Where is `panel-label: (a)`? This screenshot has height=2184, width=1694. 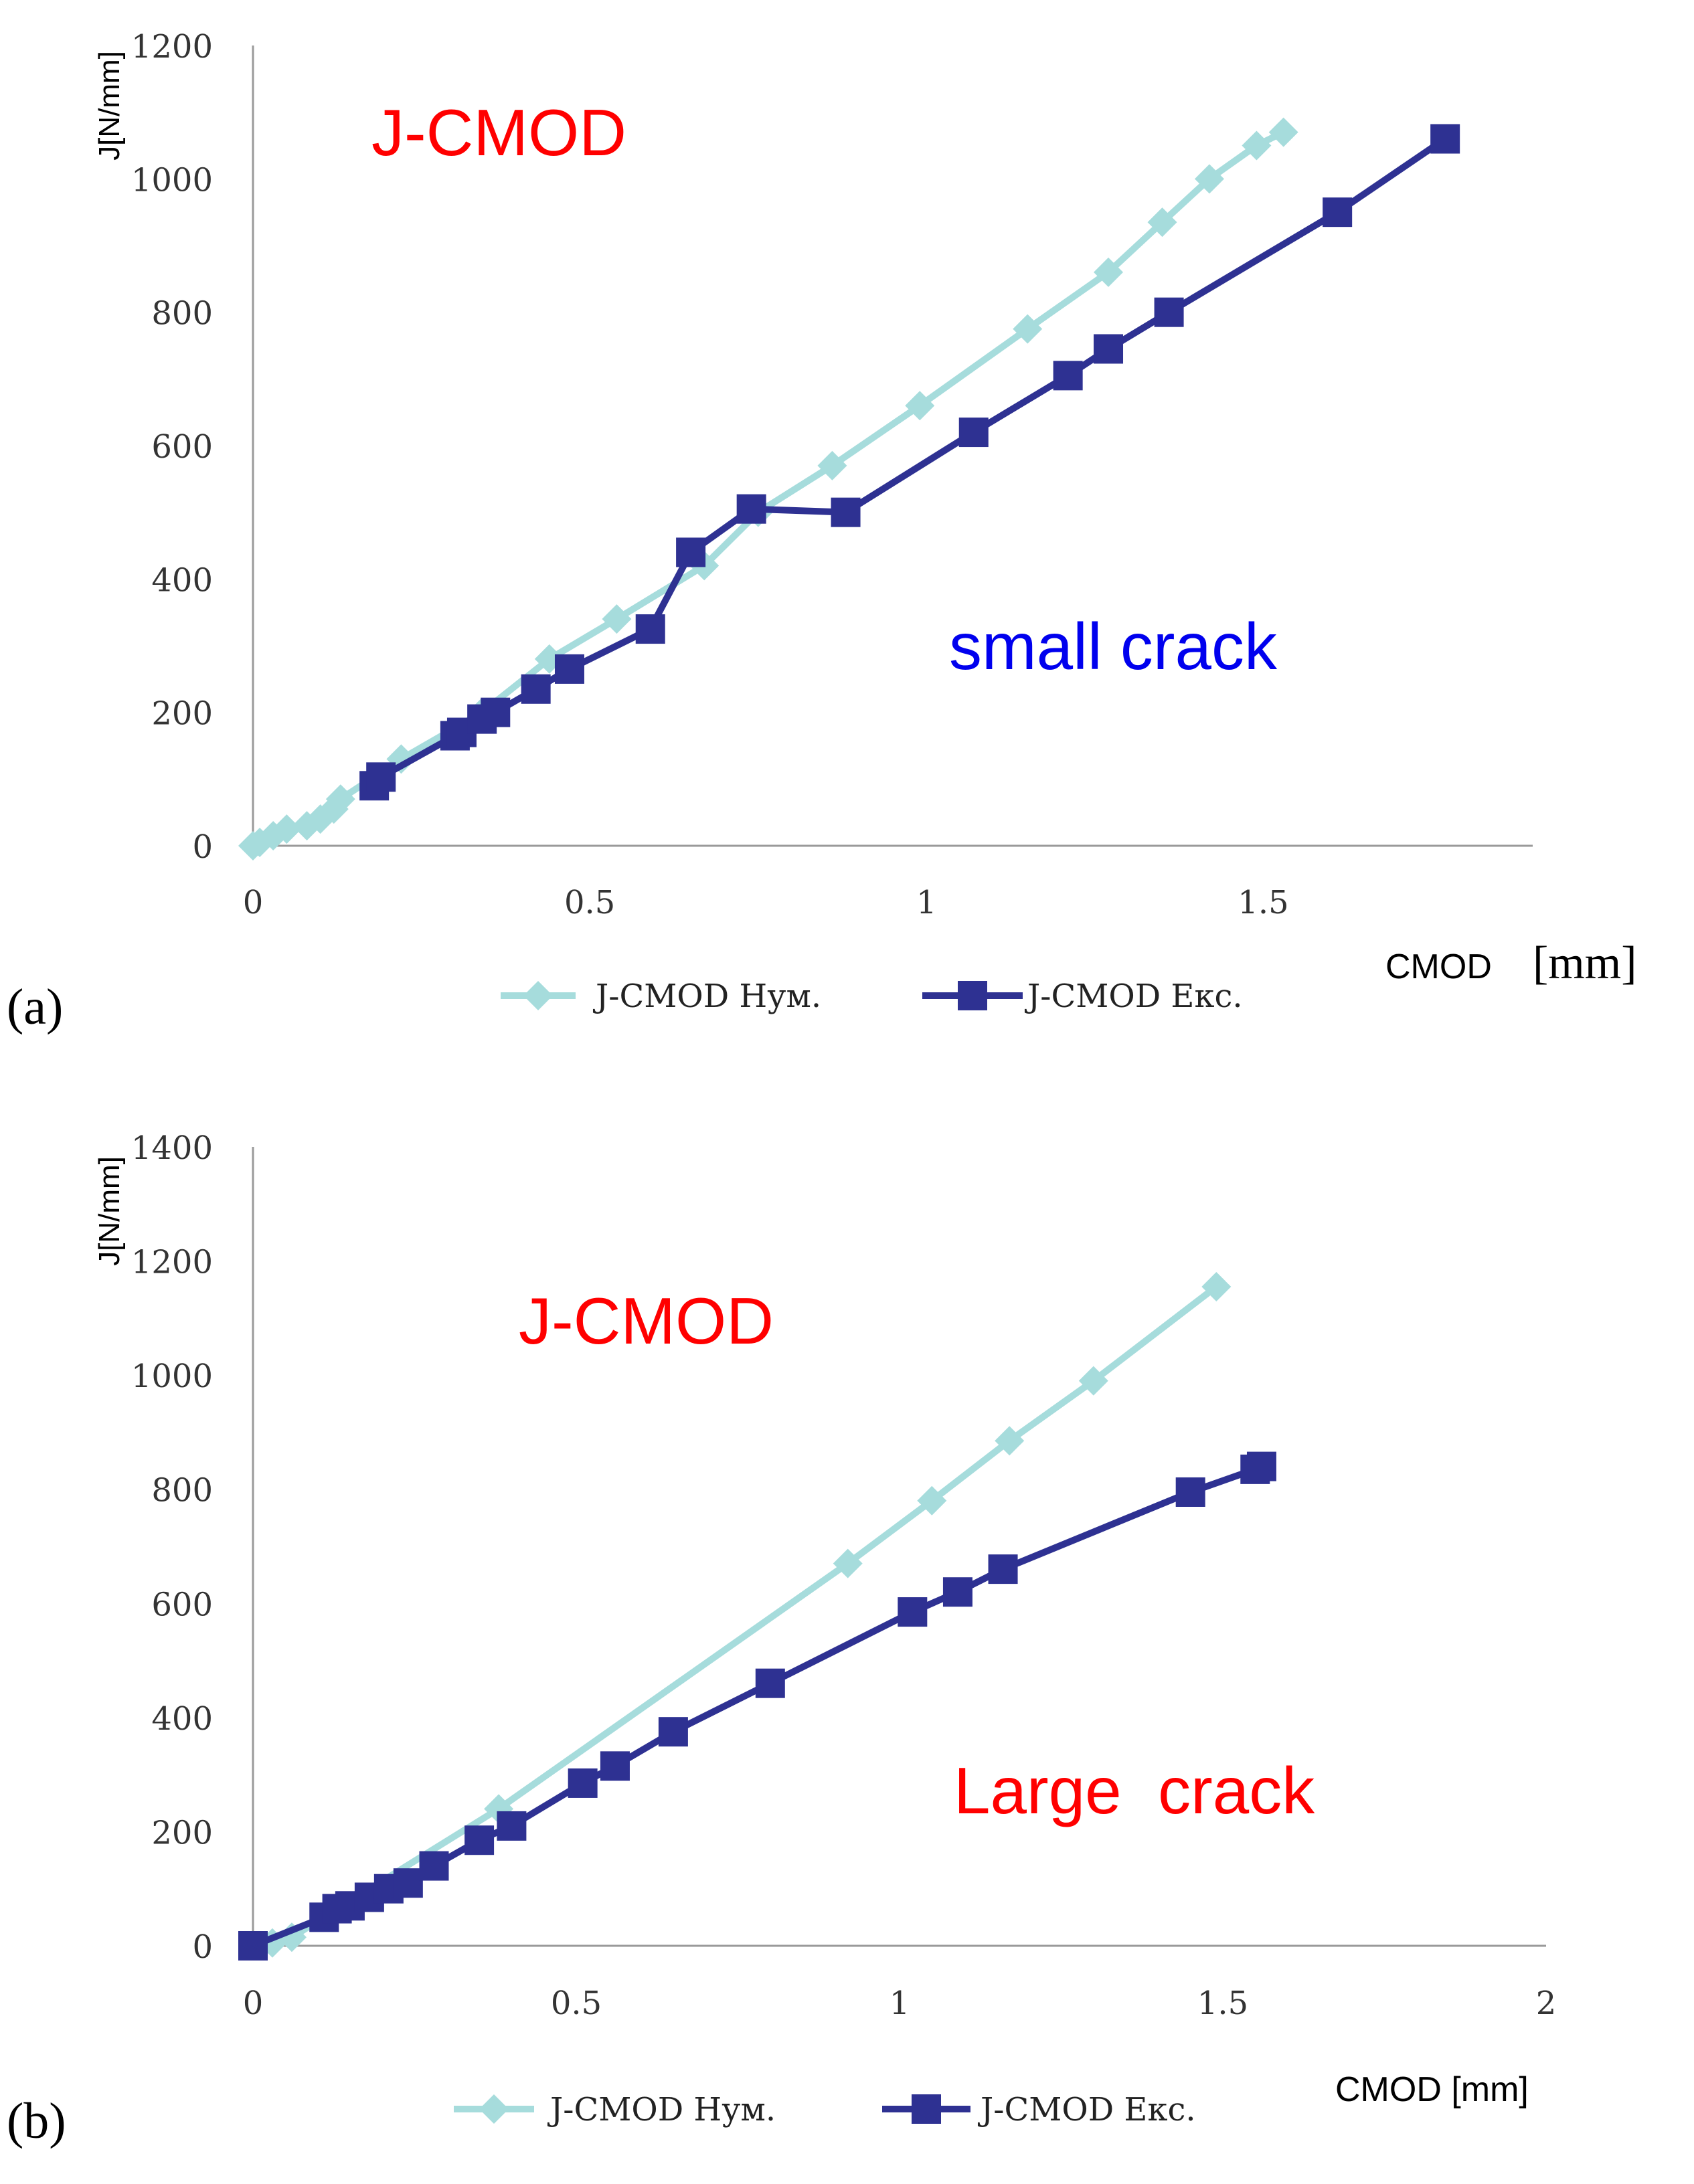
panel-label: (a) is located at coordinates (35, 1007).